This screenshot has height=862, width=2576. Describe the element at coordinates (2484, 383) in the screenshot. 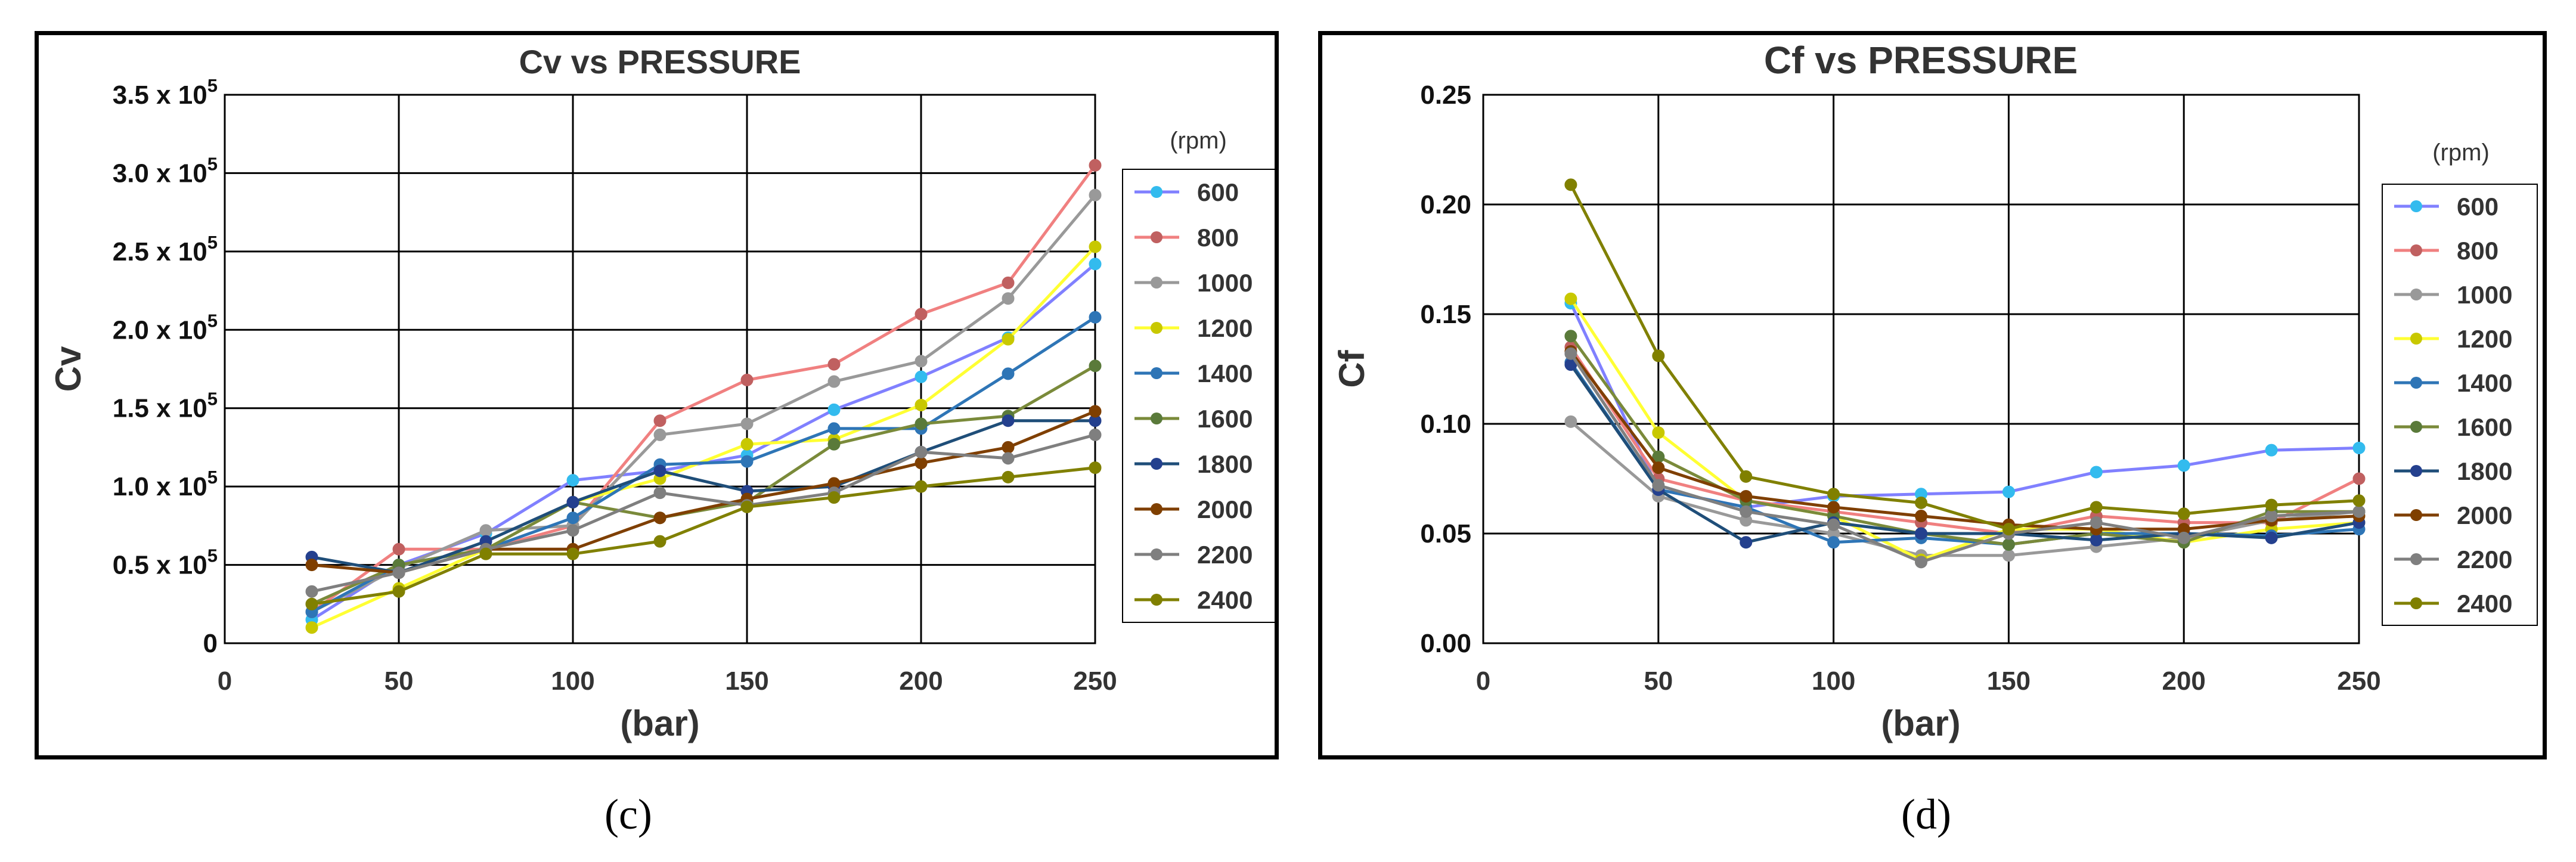

I see `cf-legend-label-1400: 1400` at that location.